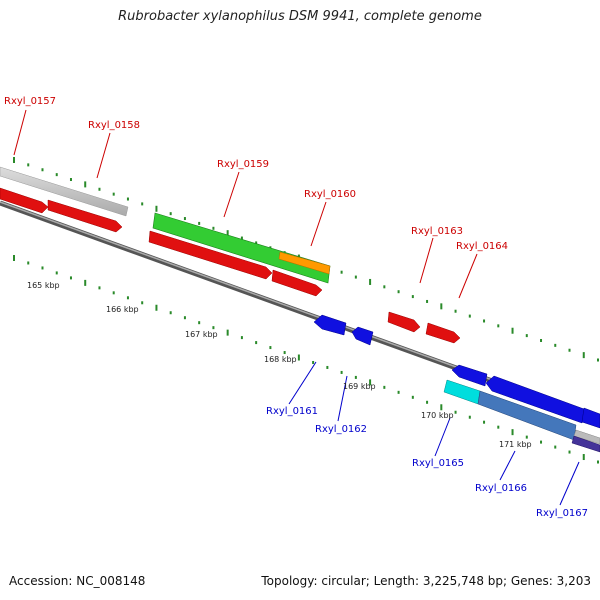 This screenshot has height=600, width=600. I want to click on gene-label-rxyl-0164: Rxyl_0164, so click(482, 246).